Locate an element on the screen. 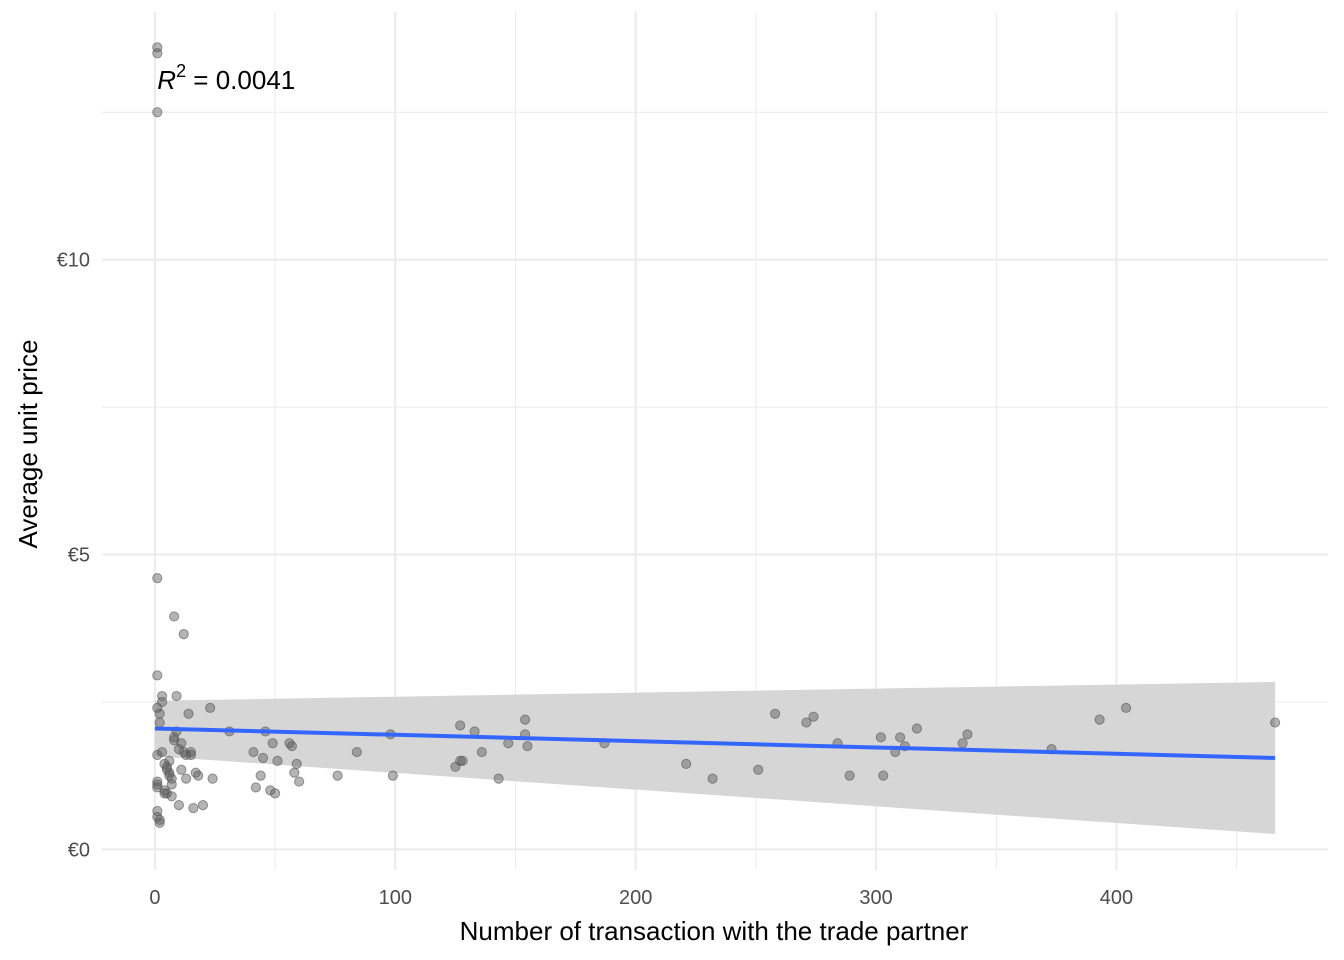 Image resolution: width=1344 pixels, height=960 pixels. r-superscript: 2 is located at coordinates (181, 71).